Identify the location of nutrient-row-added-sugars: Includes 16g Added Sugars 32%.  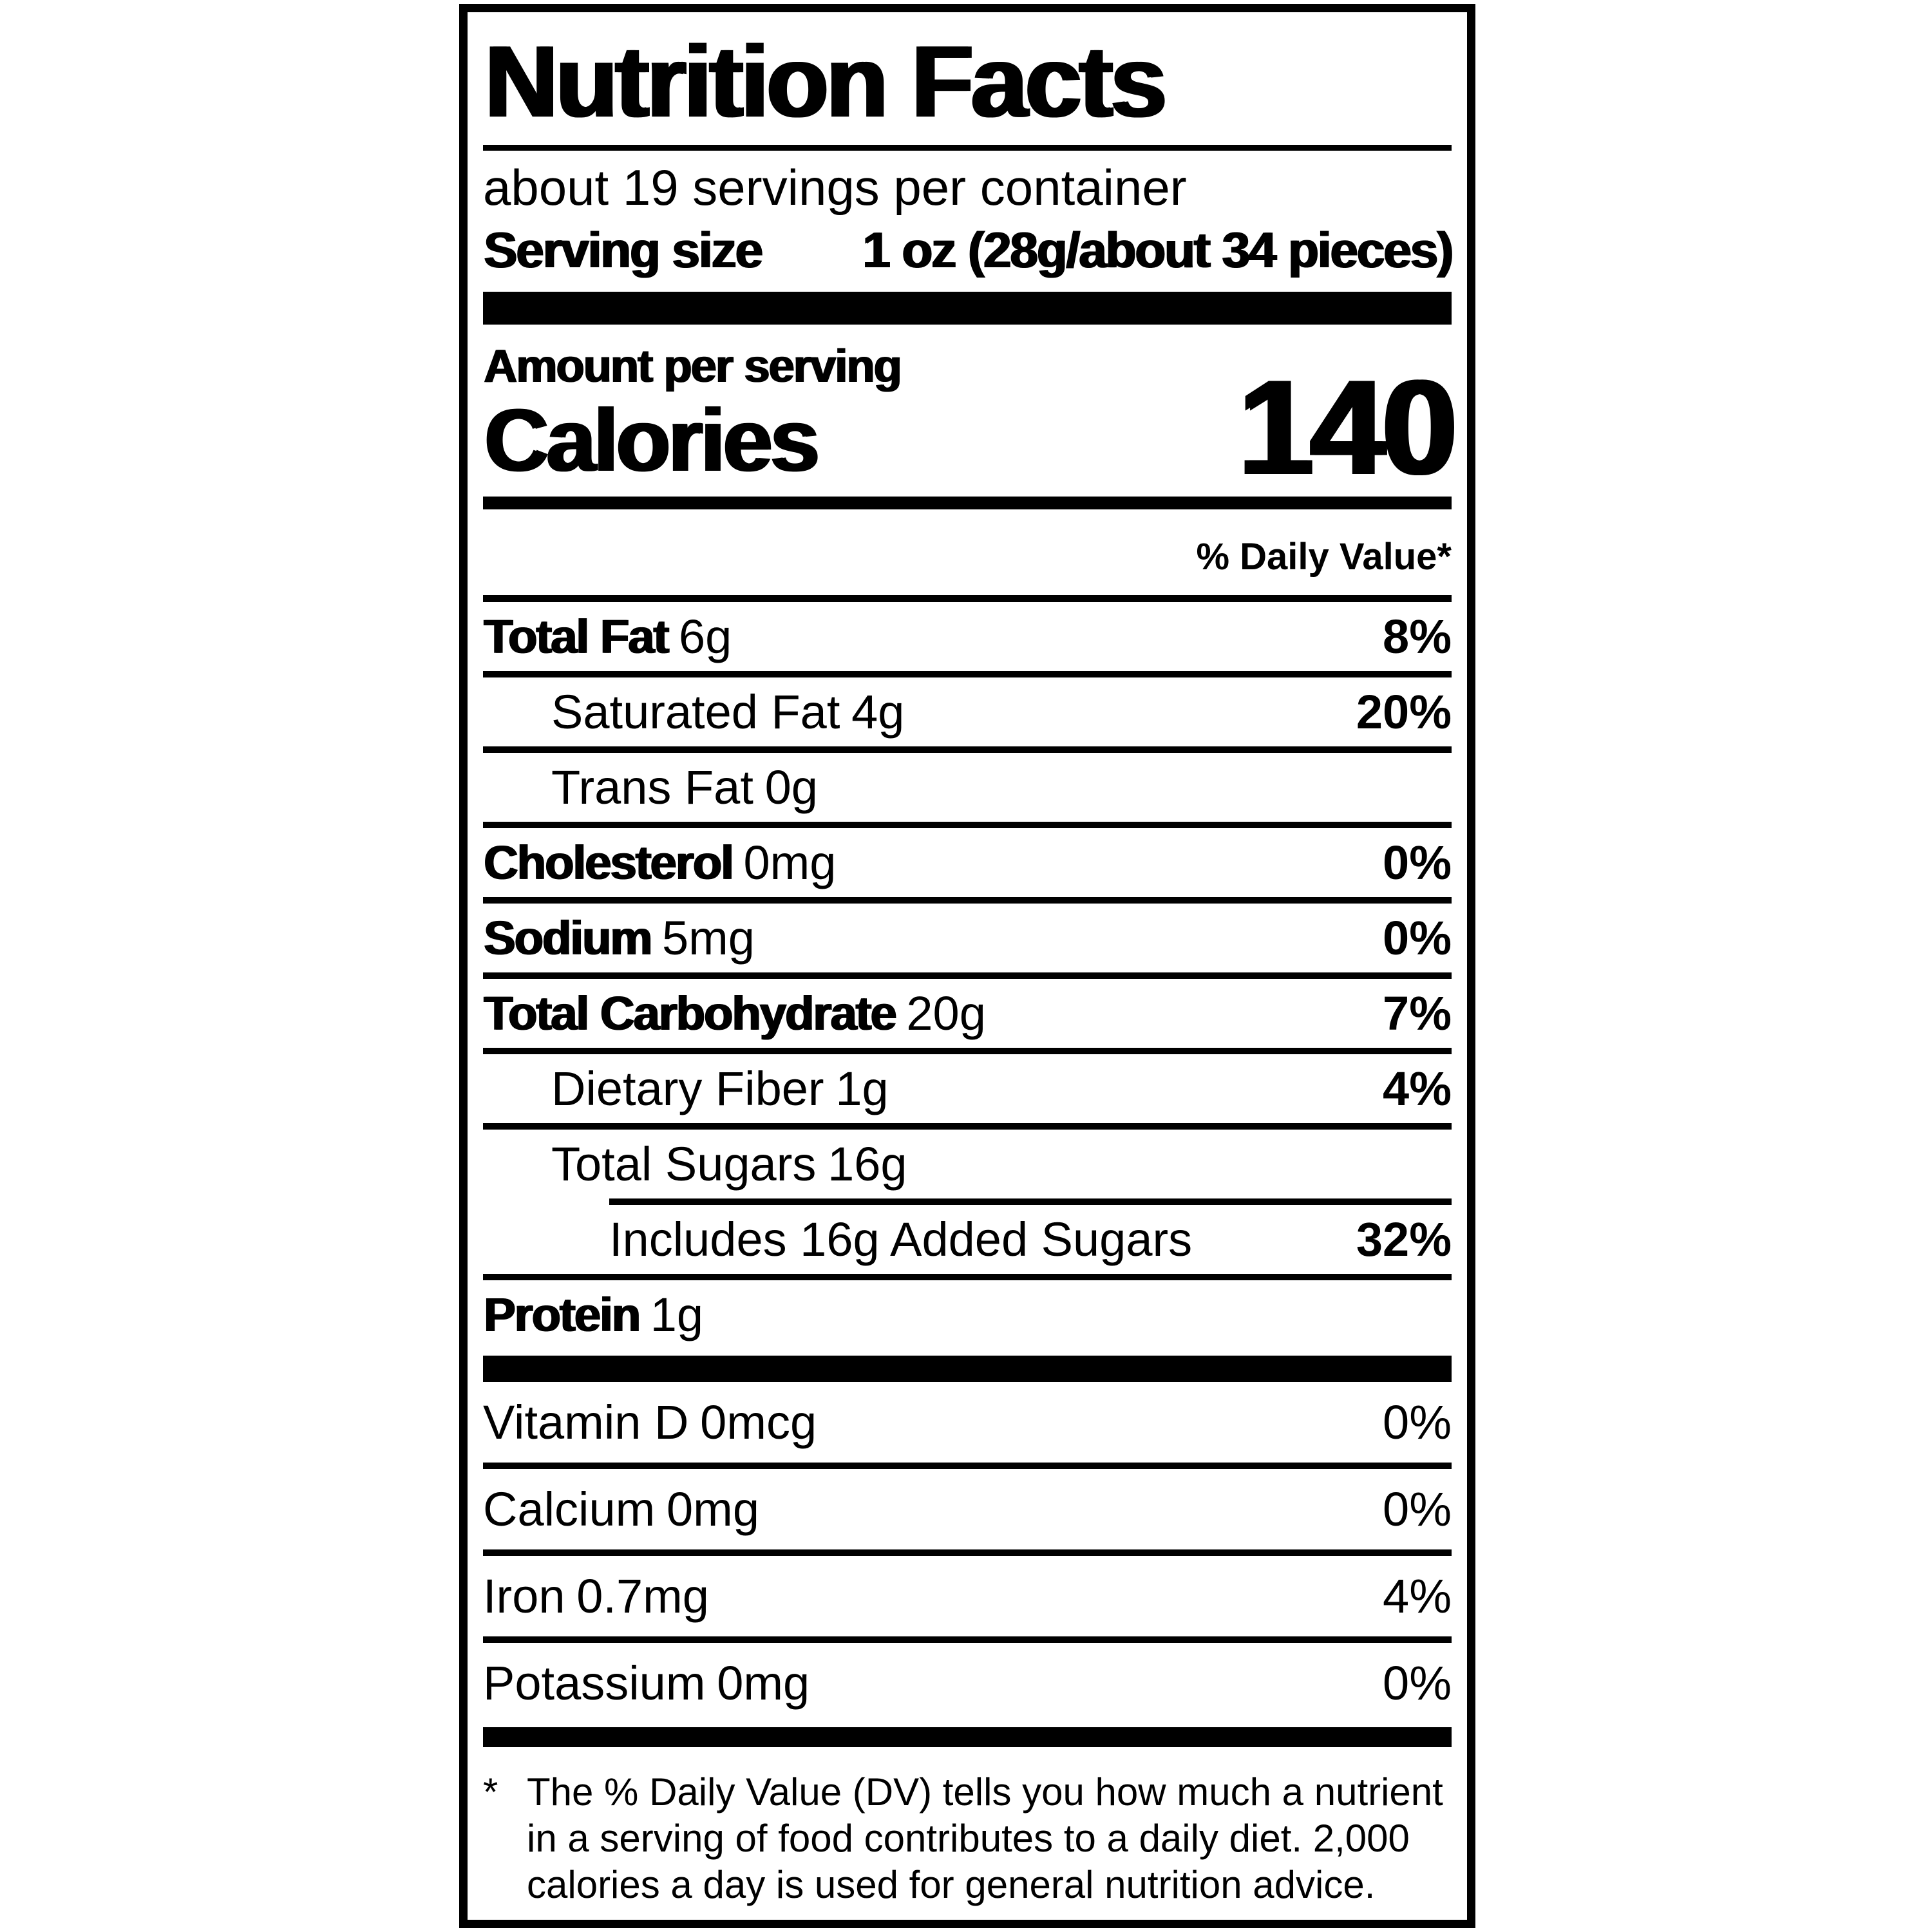
(968, 1243).